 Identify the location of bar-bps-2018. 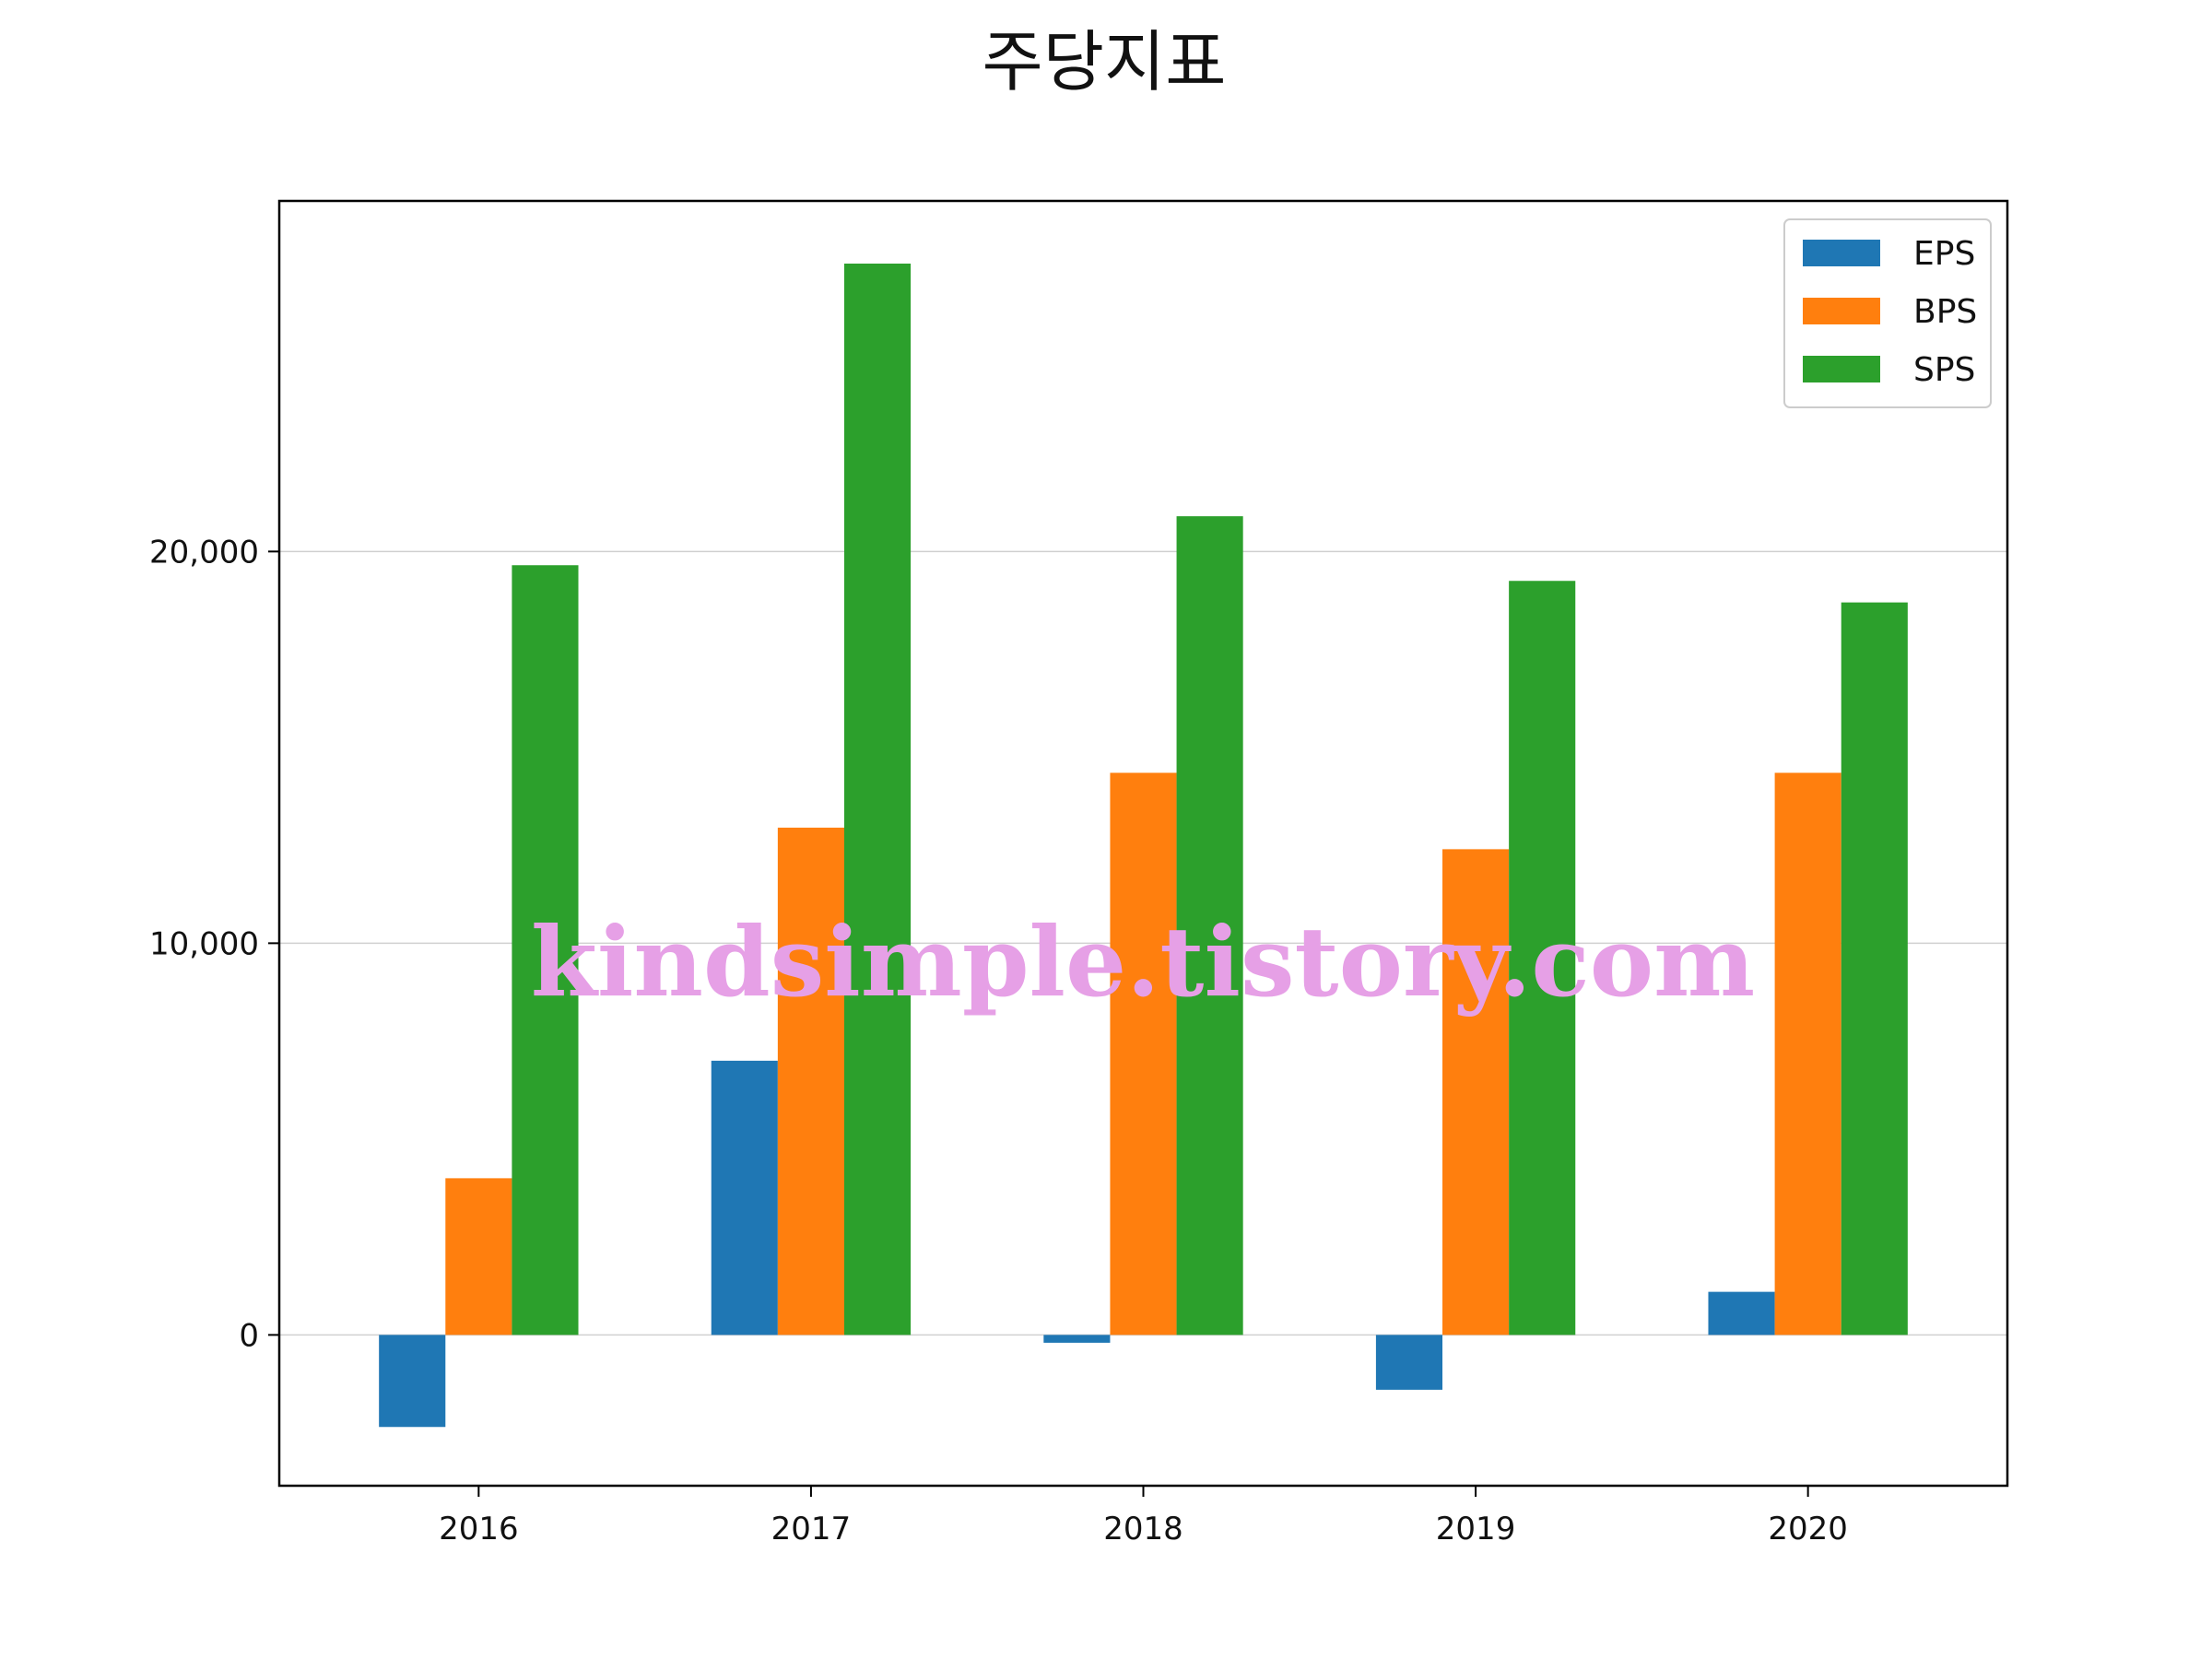
(1143, 1053).